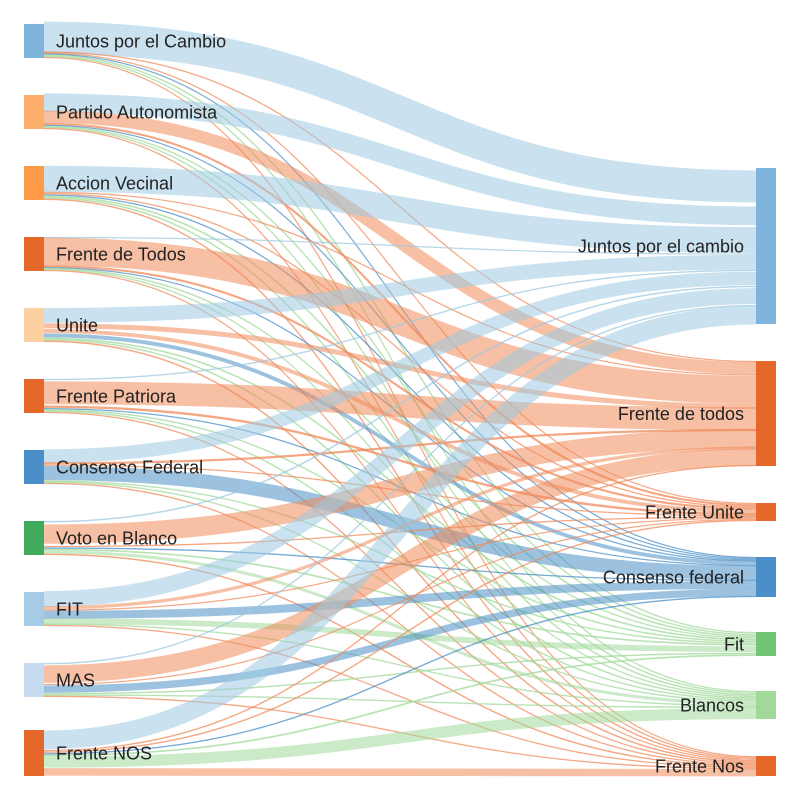  I want to click on target-label-frente-de-todos: Frente de todos, so click(681, 414).